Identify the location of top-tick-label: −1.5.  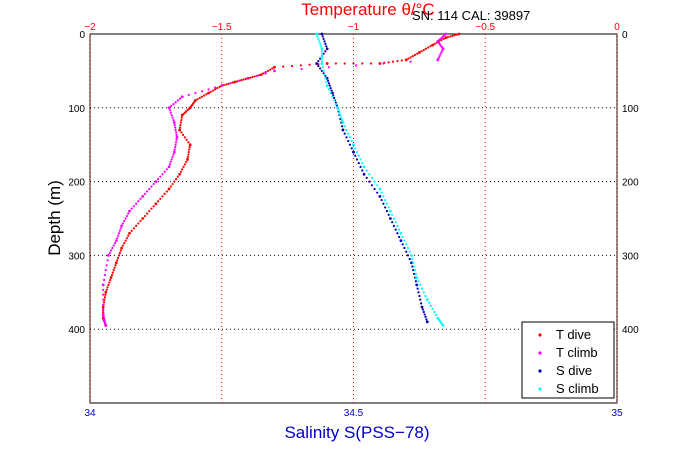
(222, 27).